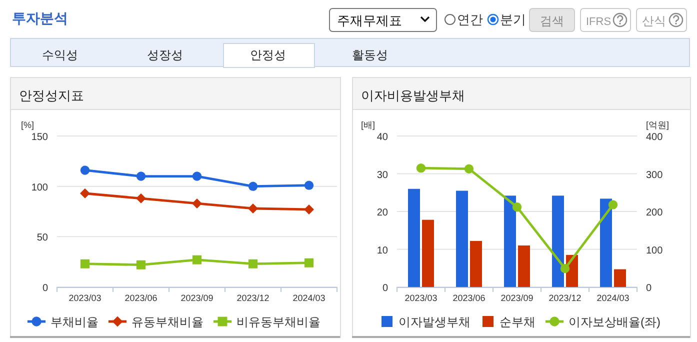 Image resolution: width=697 pixels, height=342 pixels. Describe the element at coordinates (165, 55) in the screenshot. I see `text: 성장성` at that location.